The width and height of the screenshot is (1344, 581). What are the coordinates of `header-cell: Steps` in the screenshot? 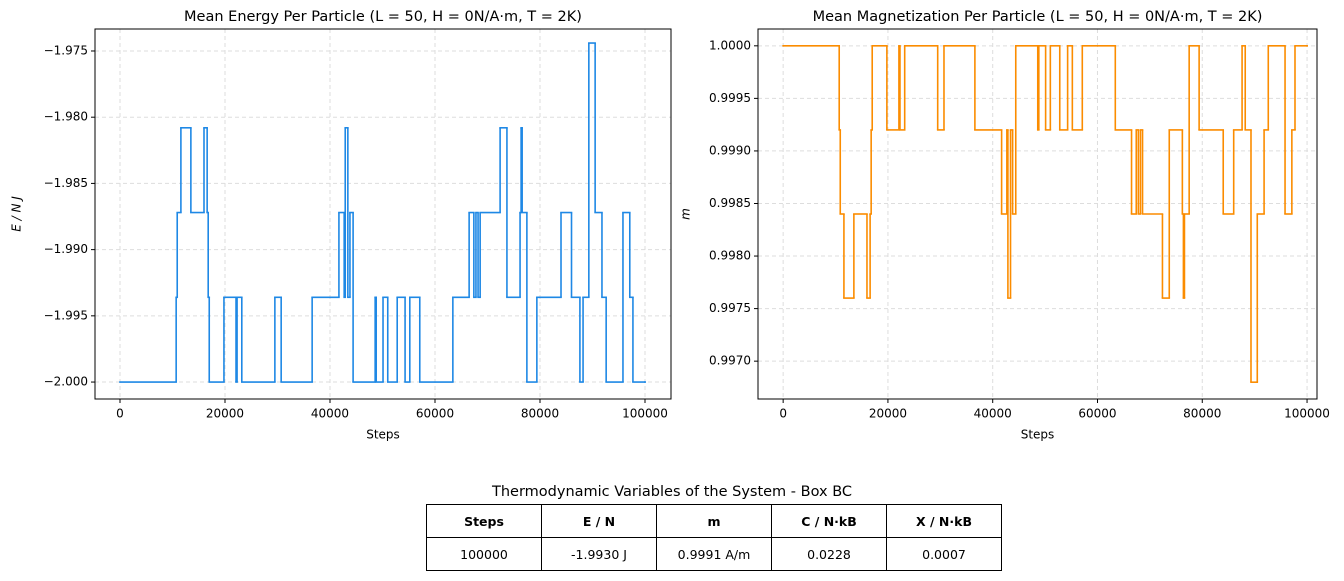 It's located at (484, 521).